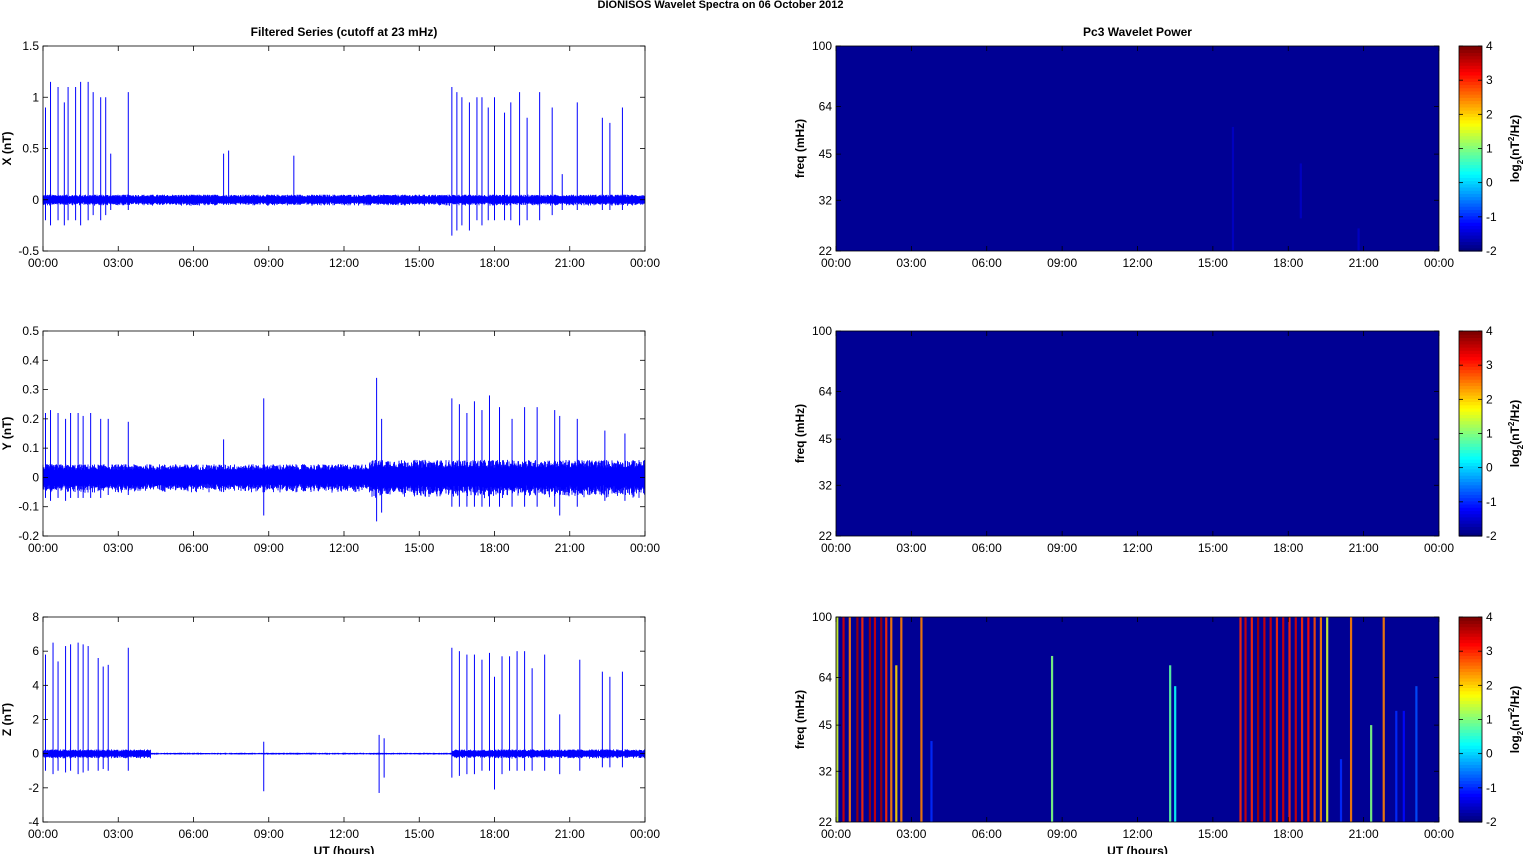 The width and height of the screenshot is (1525, 854). I want to click on colorbar-tick-label: 1, so click(1489, 434).